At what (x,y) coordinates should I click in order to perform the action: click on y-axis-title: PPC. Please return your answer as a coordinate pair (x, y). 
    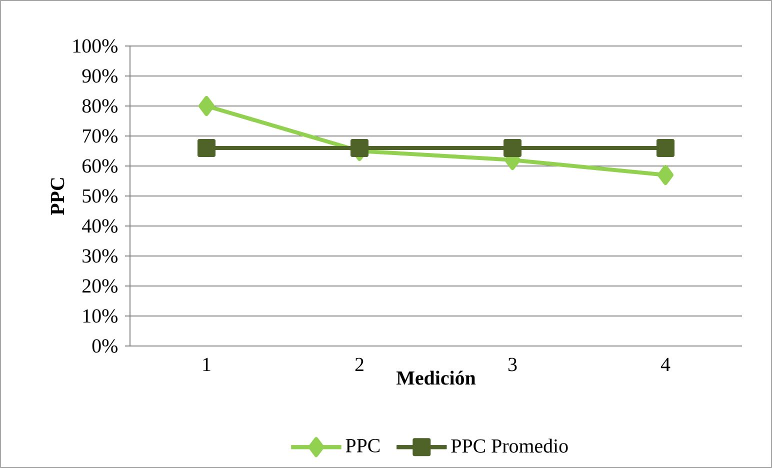
    Looking at the image, I should click on (57, 197).